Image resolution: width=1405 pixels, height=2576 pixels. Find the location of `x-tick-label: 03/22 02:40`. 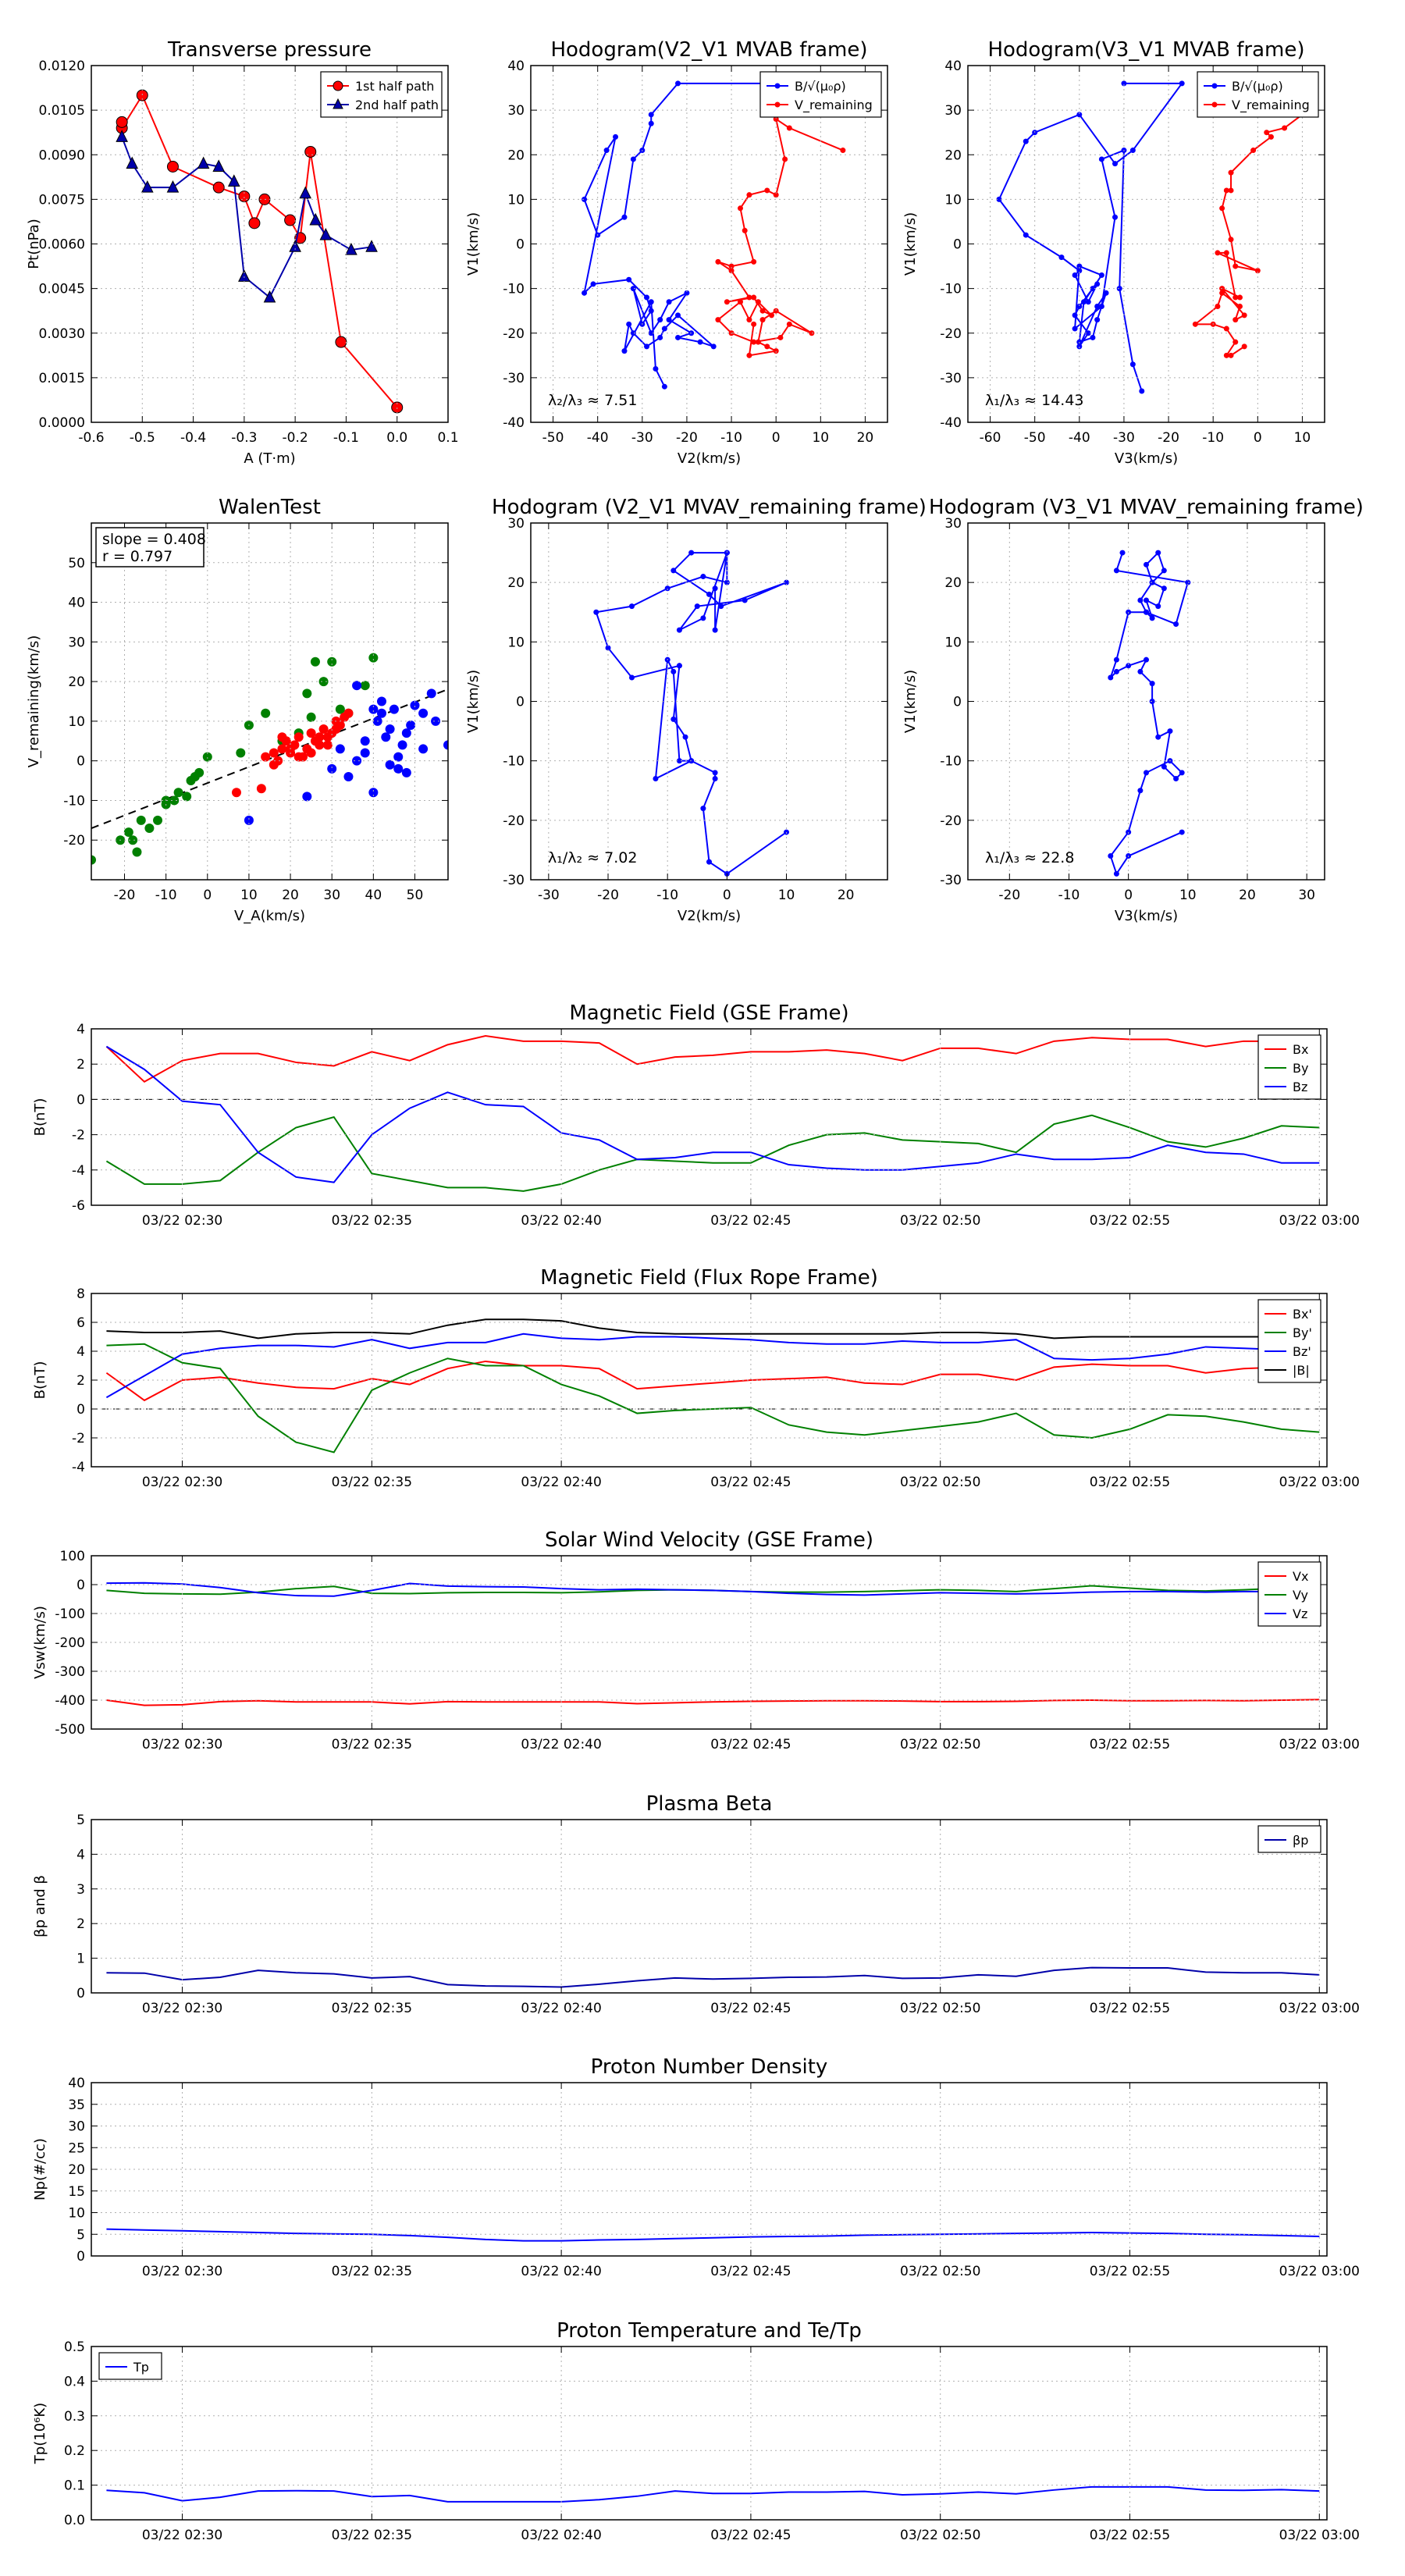

x-tick-label: 03/22 02:40 is located at coordinates (561, 1482).